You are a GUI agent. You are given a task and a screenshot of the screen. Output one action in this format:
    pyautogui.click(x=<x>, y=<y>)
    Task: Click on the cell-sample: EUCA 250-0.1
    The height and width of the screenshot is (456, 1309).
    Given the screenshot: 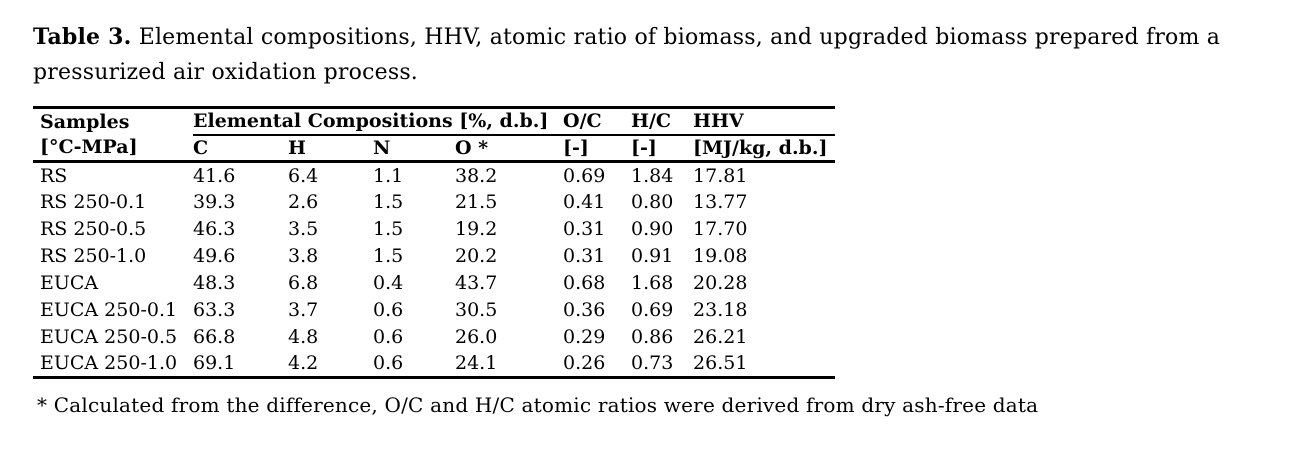 What is the action you would take?
    pyautogui.click(x=109, y=310)
    